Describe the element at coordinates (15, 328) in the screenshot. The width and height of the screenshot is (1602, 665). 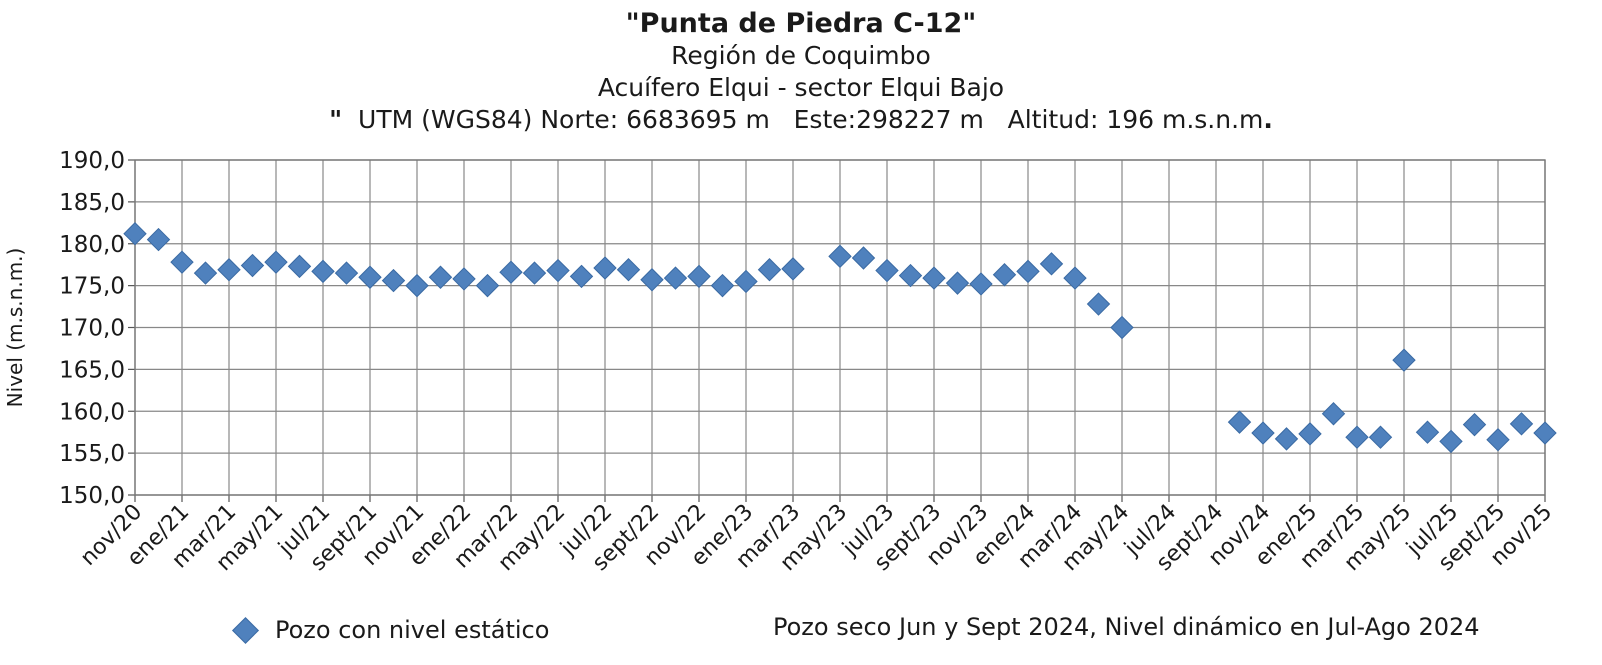
I see `y-axis-label: Nivel (m.s.n.m.)` at that location.